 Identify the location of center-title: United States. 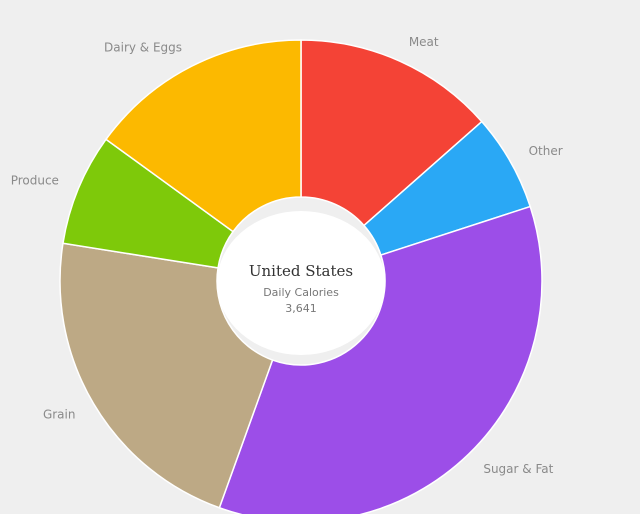
(301, 271).